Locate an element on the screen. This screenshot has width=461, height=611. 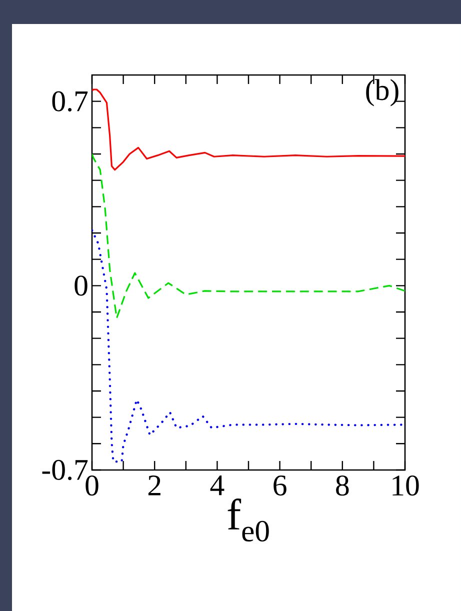
x-tick-label: 10 is located at coordinates (405, 486).